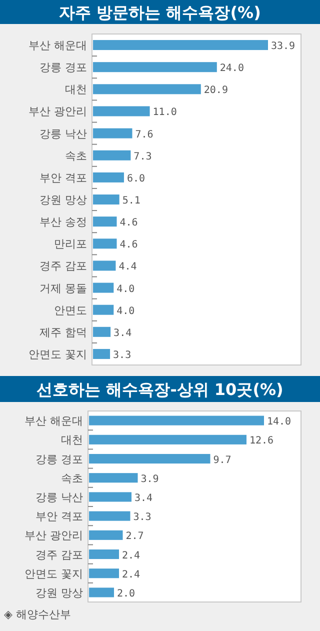 The image size is (320, 631). What do you see at coordinates (149, 479) in the screenshot?
I see `data-label: 3.9` at bounding box center [149, 479].